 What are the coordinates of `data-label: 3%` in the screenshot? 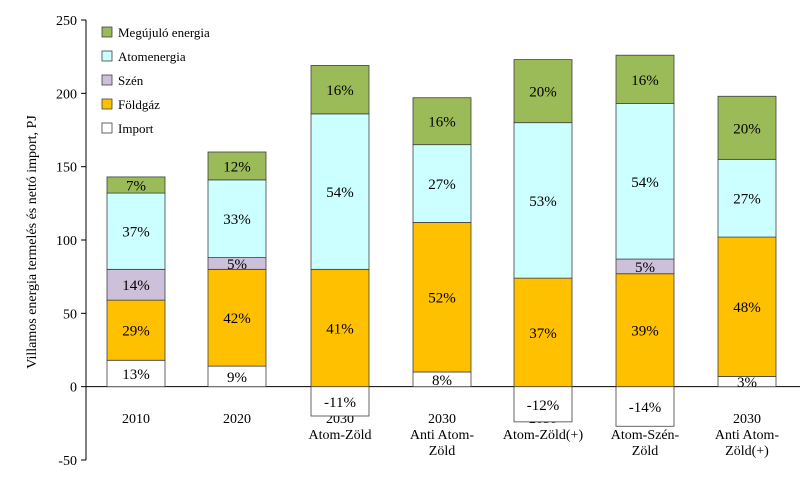 It's located at (747, 383).